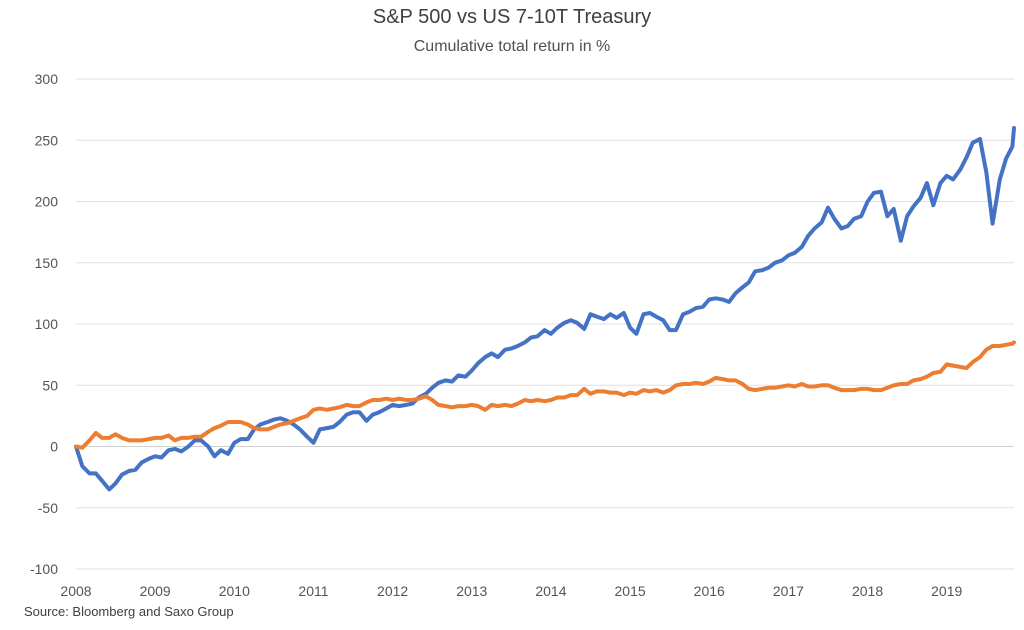 The height and width of the screenshot is (630, 1024). What do you see at coordinates (44, 569) in the screenshot?
I see `y-tick-label: -100` at bounding box center [44, 569].